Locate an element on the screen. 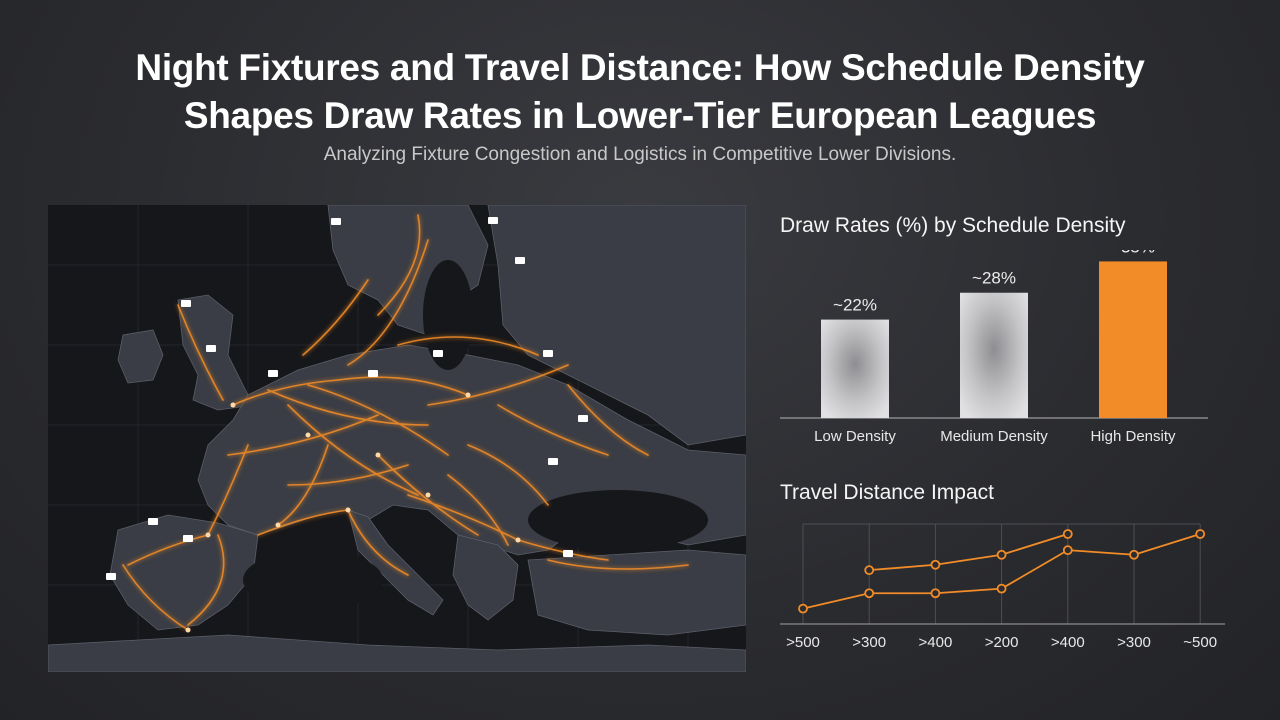 The image size is (1280, 720). bar-chart-title: Draw Rates (%) by Schedule Density is located at coordinates (953, 225).